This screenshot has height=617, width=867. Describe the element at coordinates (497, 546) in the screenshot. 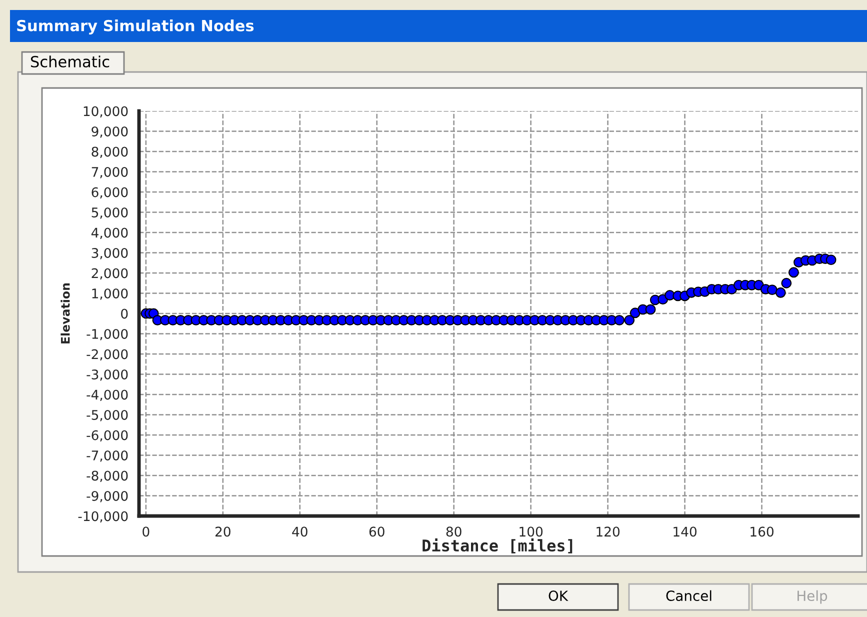

I see `x-axis-title: Distance [miles]` at that location.